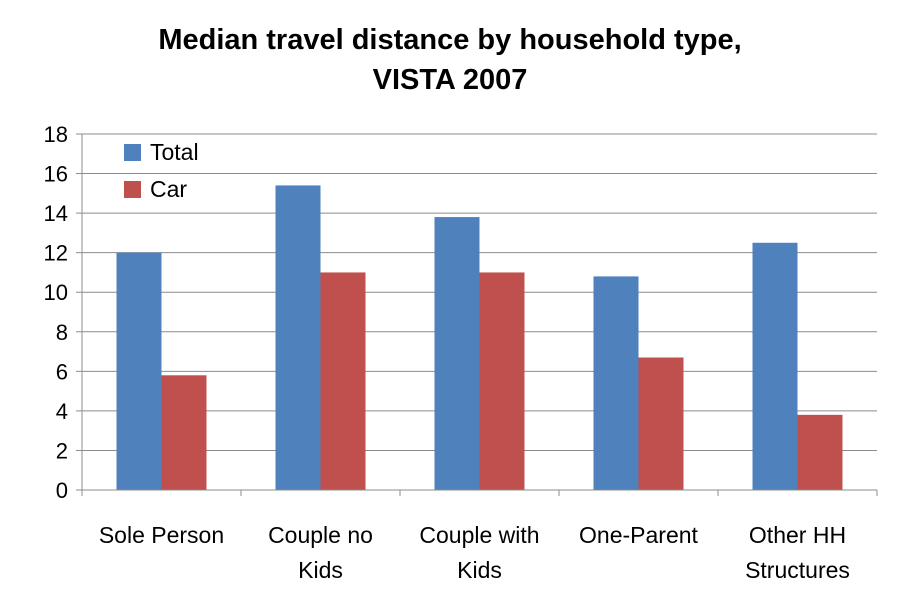  Describe the element at coordinates (56, 312) in the screenshot. I see `y-tick-labels: 0 2 4 6 8 10 12 14 16 18` at that location.